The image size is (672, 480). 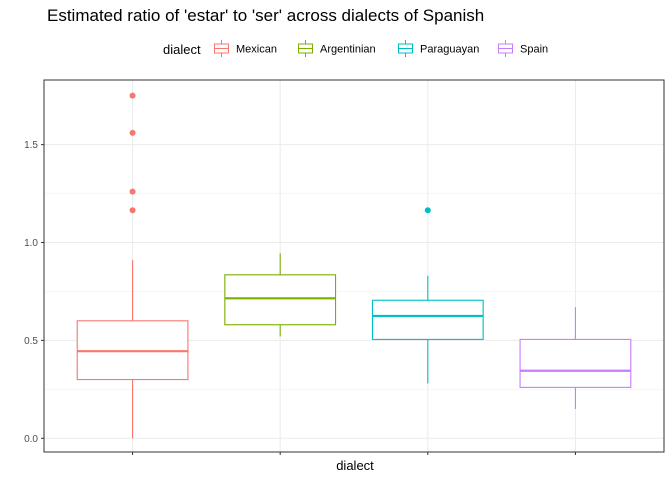 What do you see at coordinates (31, 439) in the screenshot?
I see `y-tick-label: 0.0` at bounding box center [31, 439].